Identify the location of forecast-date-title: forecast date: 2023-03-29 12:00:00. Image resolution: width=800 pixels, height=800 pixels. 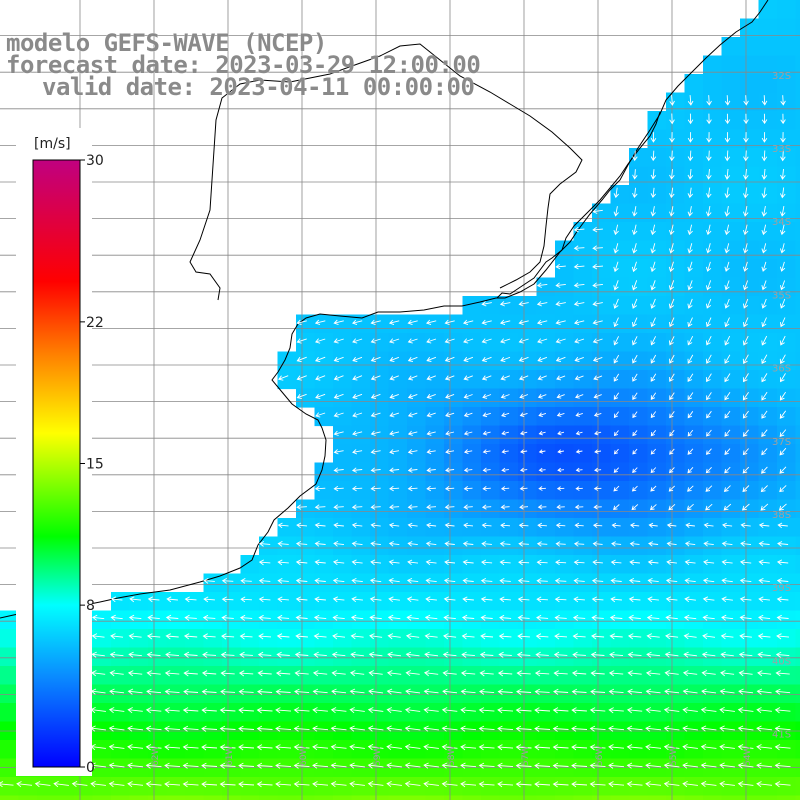
(243, 65).